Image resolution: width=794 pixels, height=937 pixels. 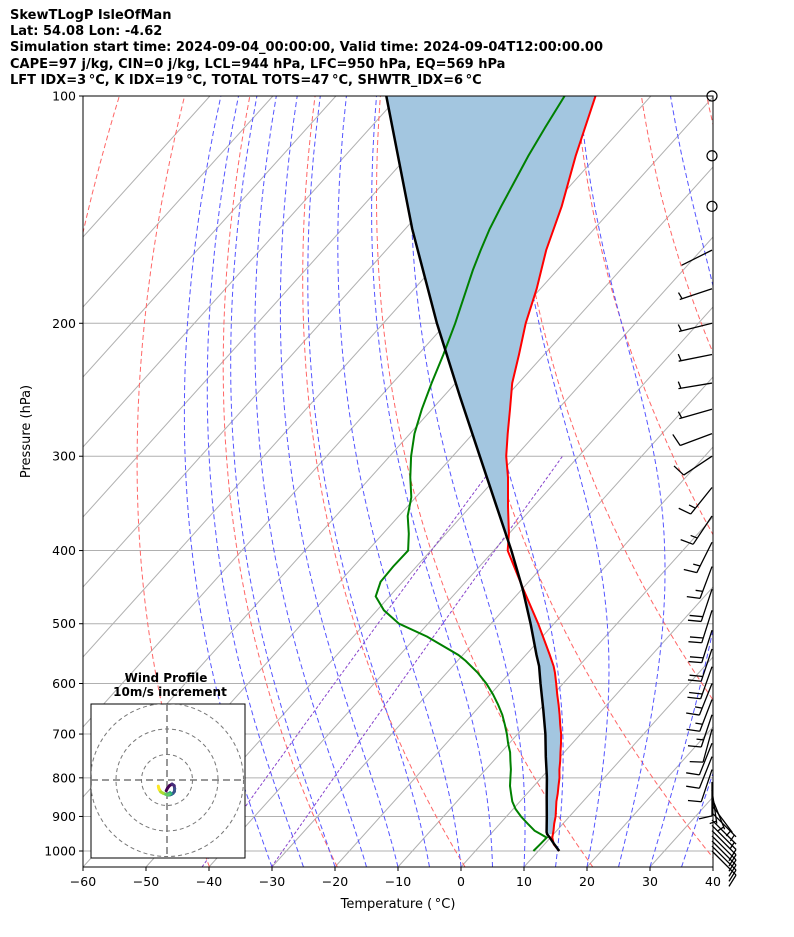 What do you see at coordinates (228, 481) in the screenshot?
I see `moist-adiabat--30` at bounding box center [228, 481].